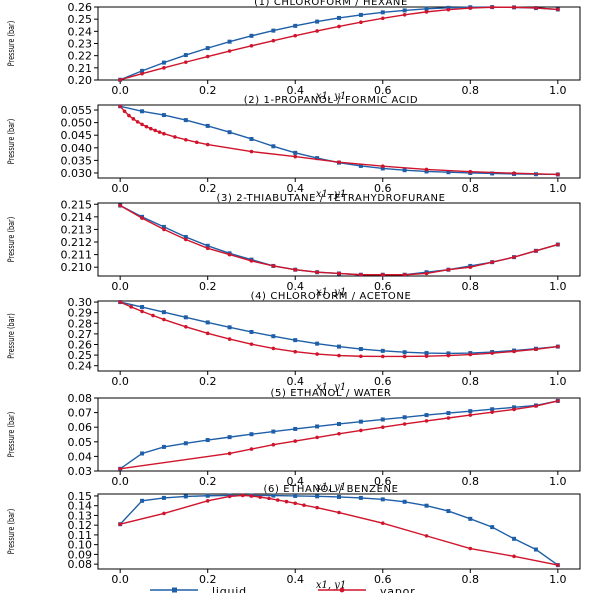 This screenshot has height=593, width=598. I want to click on legend-label-vapor: vapor, so click(398, 589).